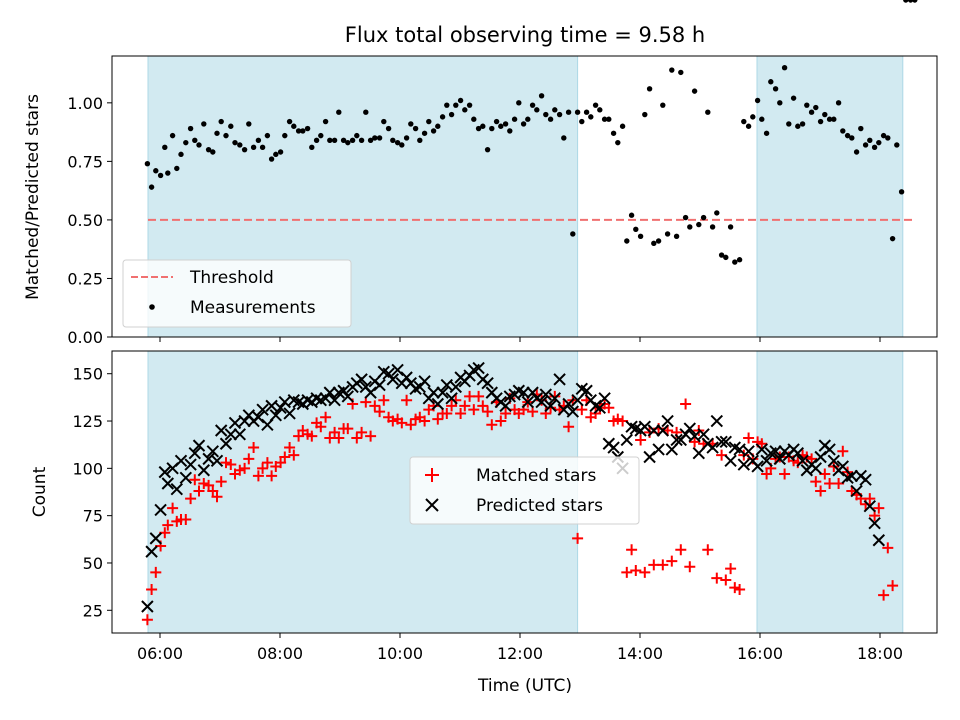 This screenshot has width=960, height=720. I want to click on x-tick-label: 12:00, so click(520, 653).